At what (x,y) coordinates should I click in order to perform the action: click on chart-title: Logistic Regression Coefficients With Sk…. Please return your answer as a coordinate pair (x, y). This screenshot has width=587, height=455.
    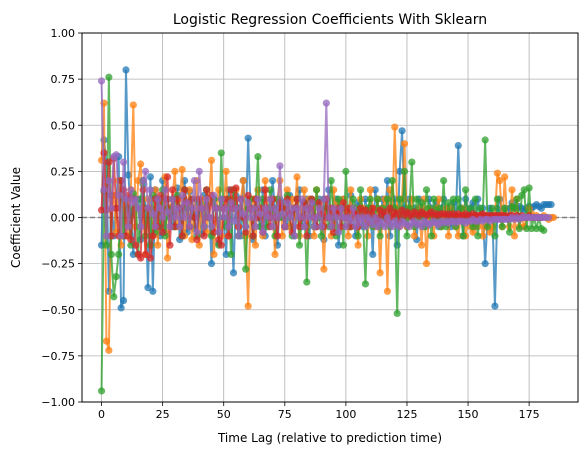
    Looking at the image, I should click on (330, 20).